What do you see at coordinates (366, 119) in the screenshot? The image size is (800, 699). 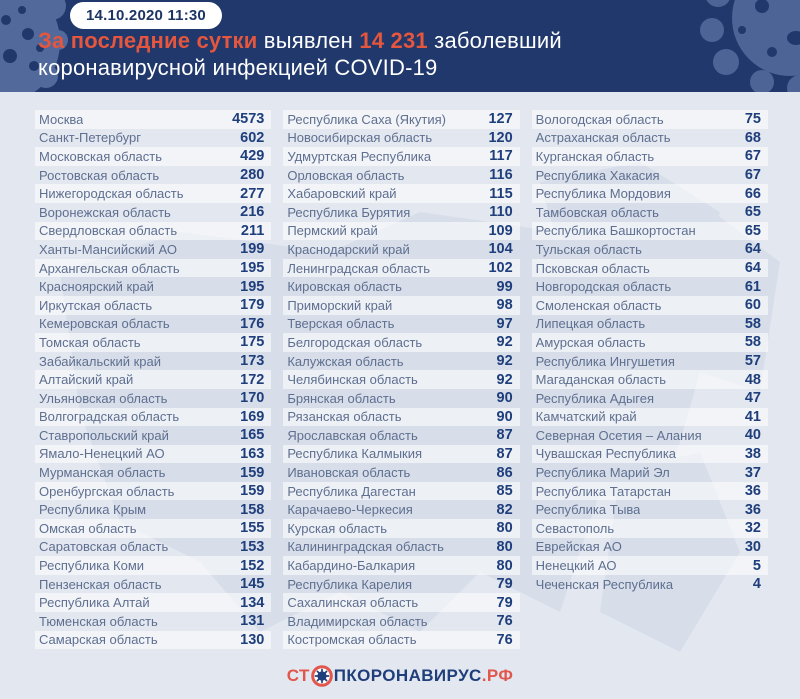 I see `region-name: Республика Саха (Якутия)` at bounding box center [366, 119].